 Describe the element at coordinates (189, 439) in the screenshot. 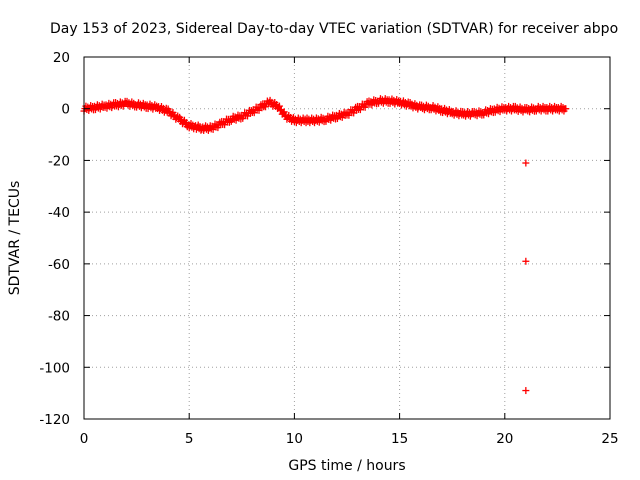

I see `x-tick-label: 5` at that location.